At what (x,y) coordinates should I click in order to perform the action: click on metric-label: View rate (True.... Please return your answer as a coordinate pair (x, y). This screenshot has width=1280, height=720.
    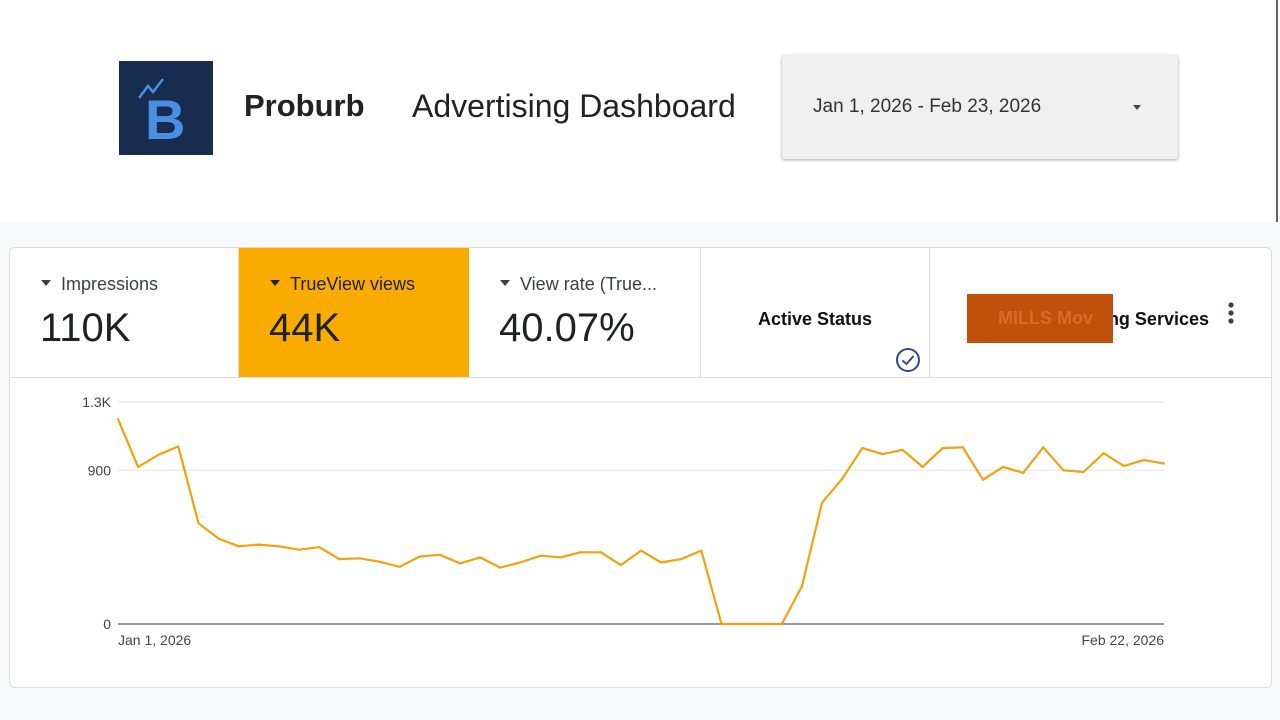
    Looking at the image, I should click on (578, 284).